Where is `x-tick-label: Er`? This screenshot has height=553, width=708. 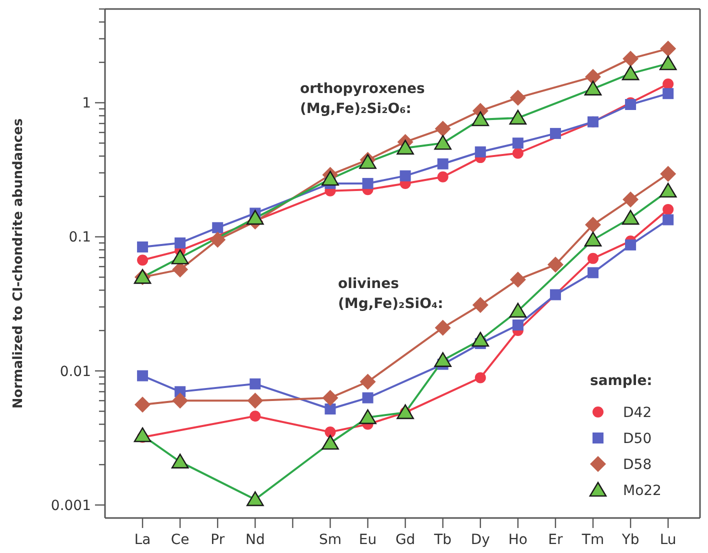
x-tick-label: Er is located at coordinates (556, 540).